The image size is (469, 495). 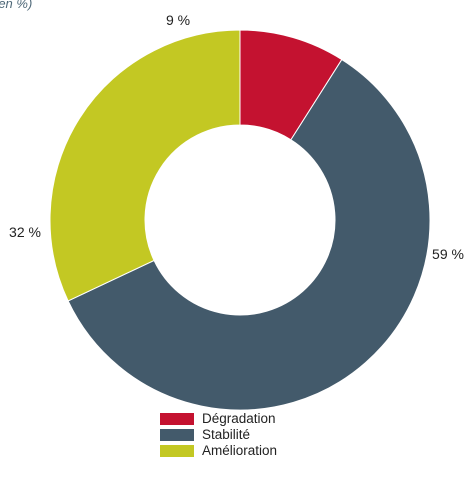 What do you see at coordinates (240, 450) in the screenshot?
I see `legend-label-amelioration: Amélioration` at bounding box center [240, 450].